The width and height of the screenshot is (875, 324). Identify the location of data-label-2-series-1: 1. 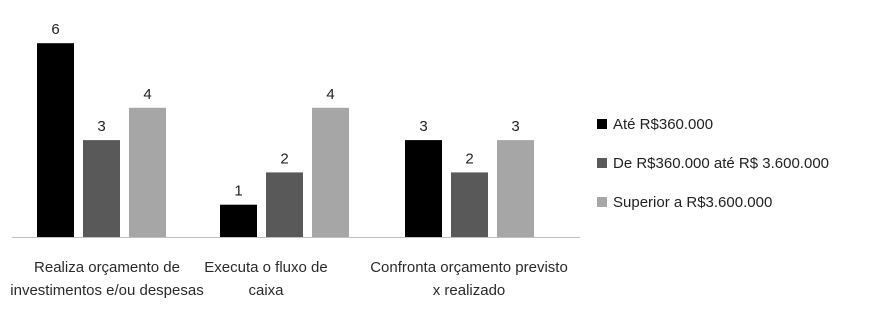
(238, 191).